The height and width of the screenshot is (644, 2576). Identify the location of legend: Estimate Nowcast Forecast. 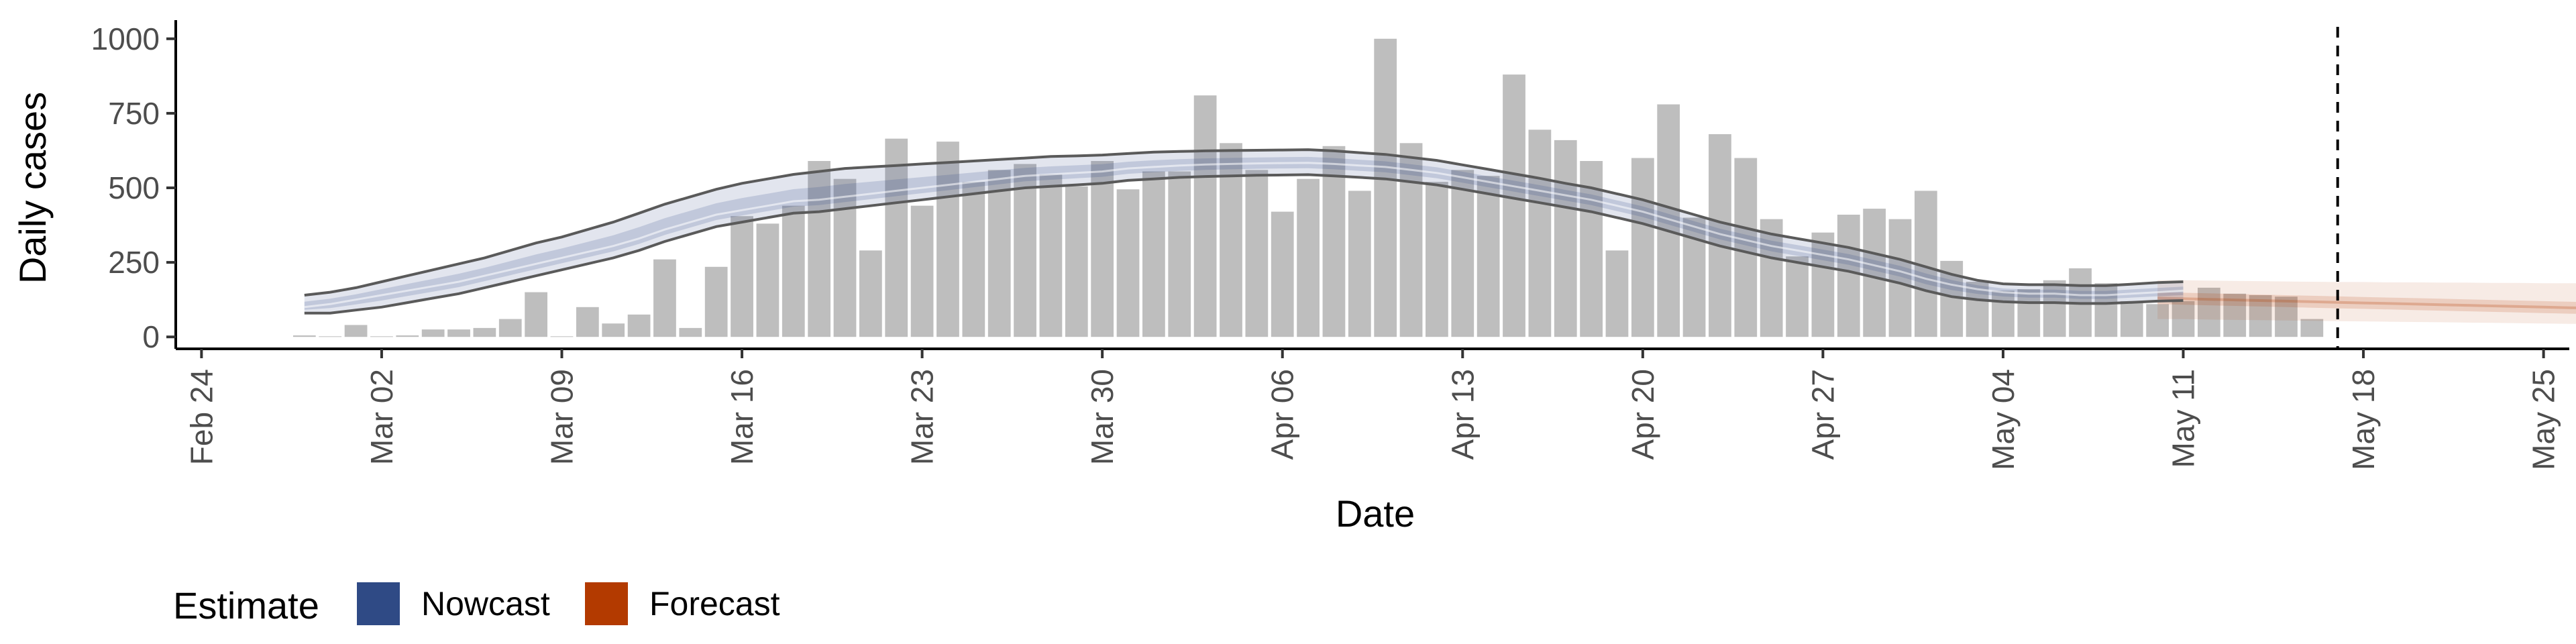
(476, 604).